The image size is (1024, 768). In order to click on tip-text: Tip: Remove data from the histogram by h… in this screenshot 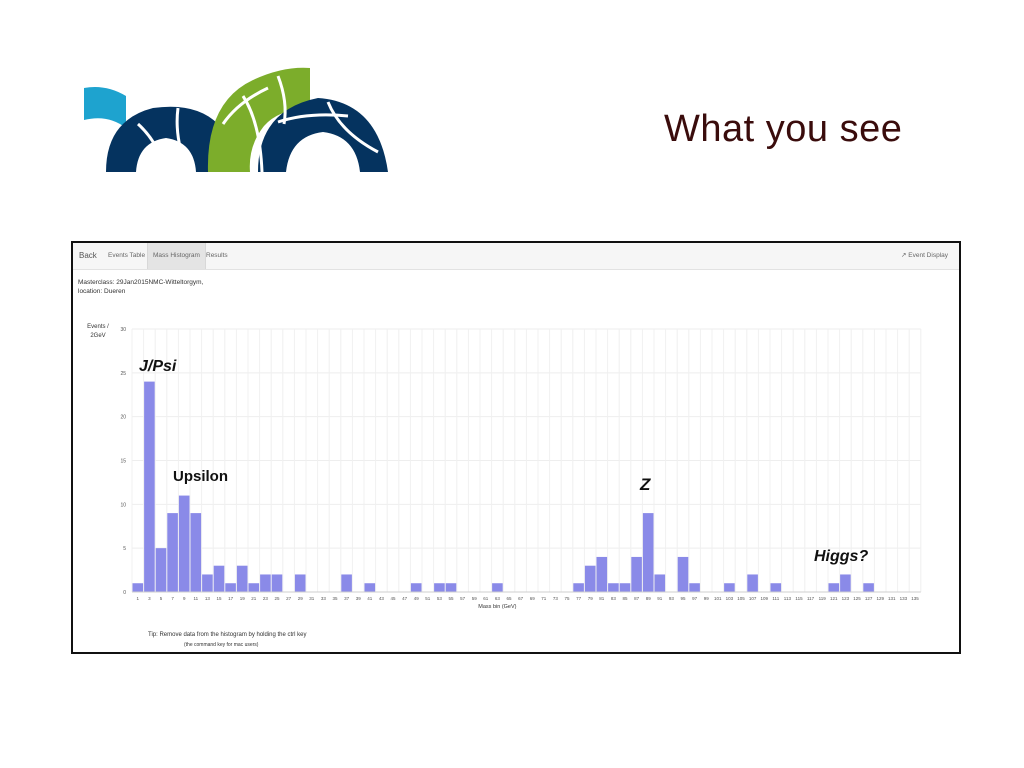, I will do `click(227, 635)`.